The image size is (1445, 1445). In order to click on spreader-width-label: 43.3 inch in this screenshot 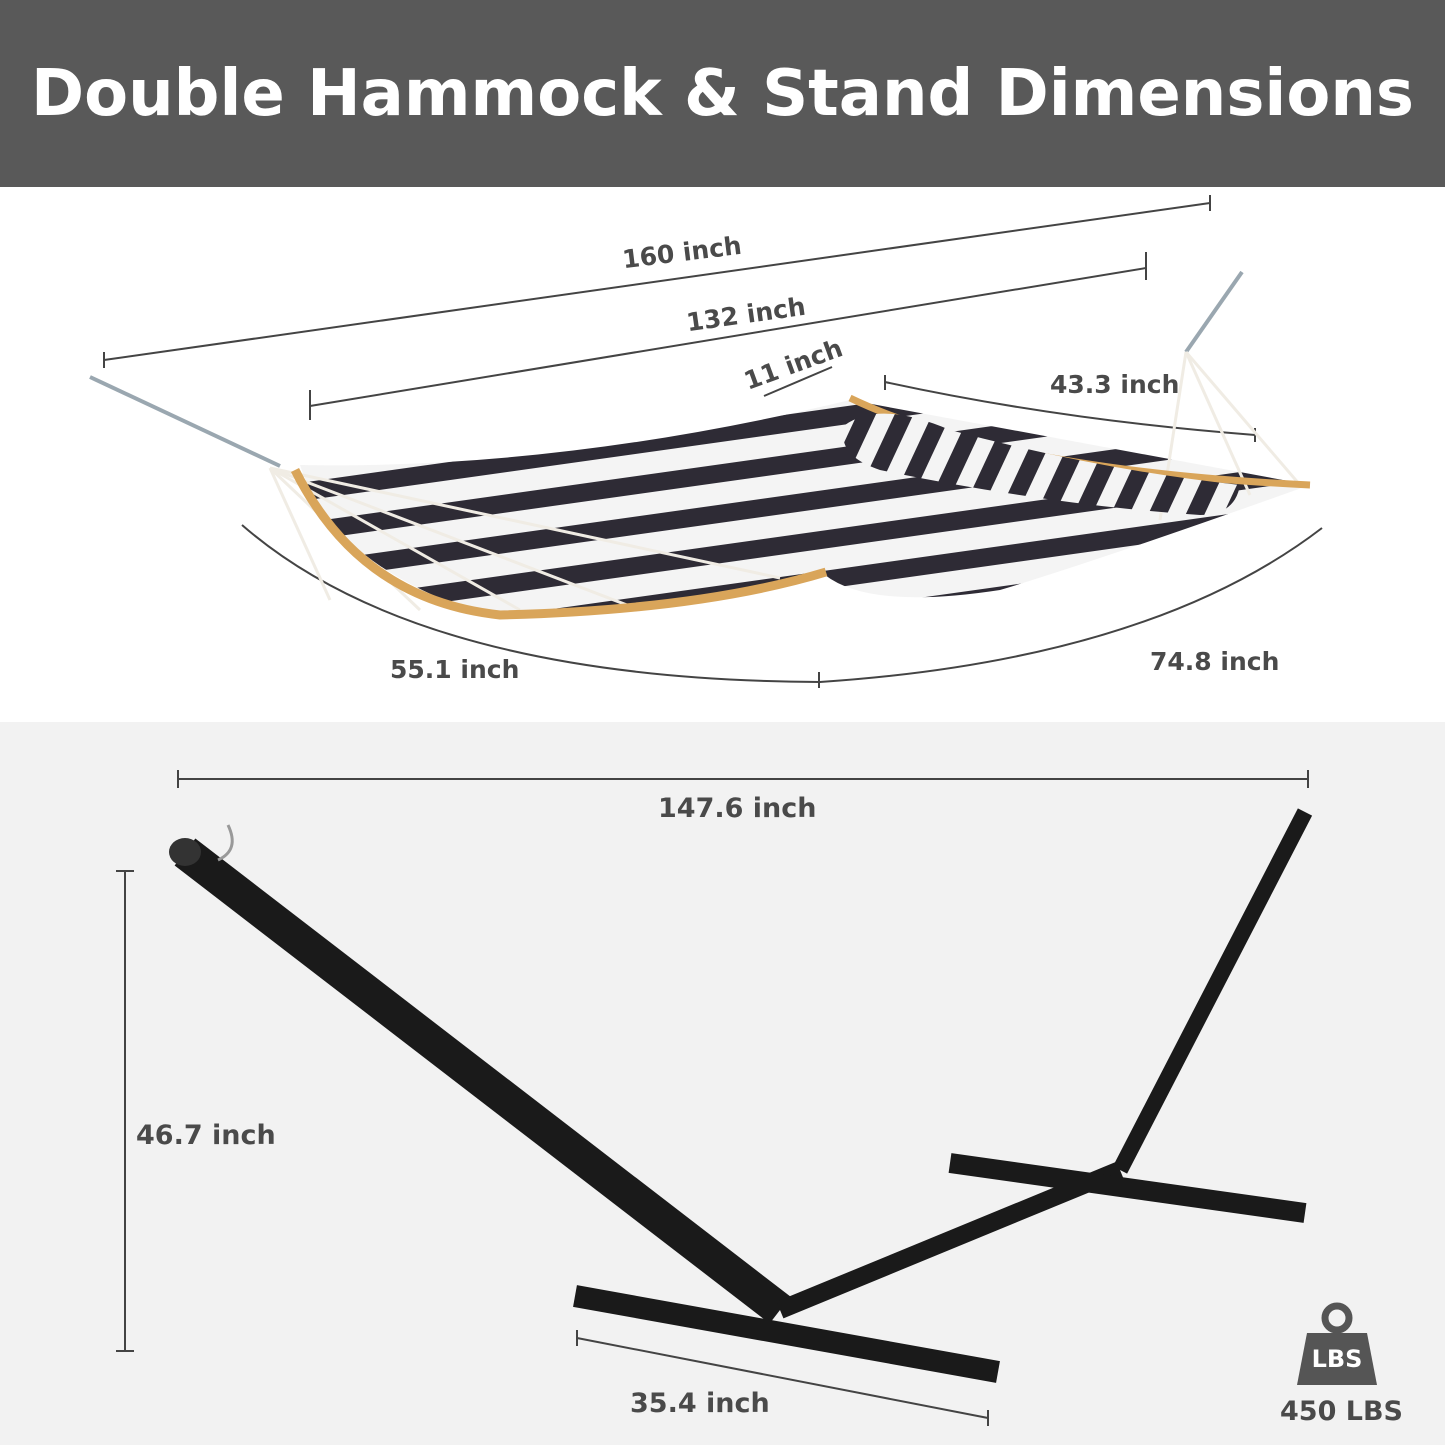, I will do `click(1115, 384)`.